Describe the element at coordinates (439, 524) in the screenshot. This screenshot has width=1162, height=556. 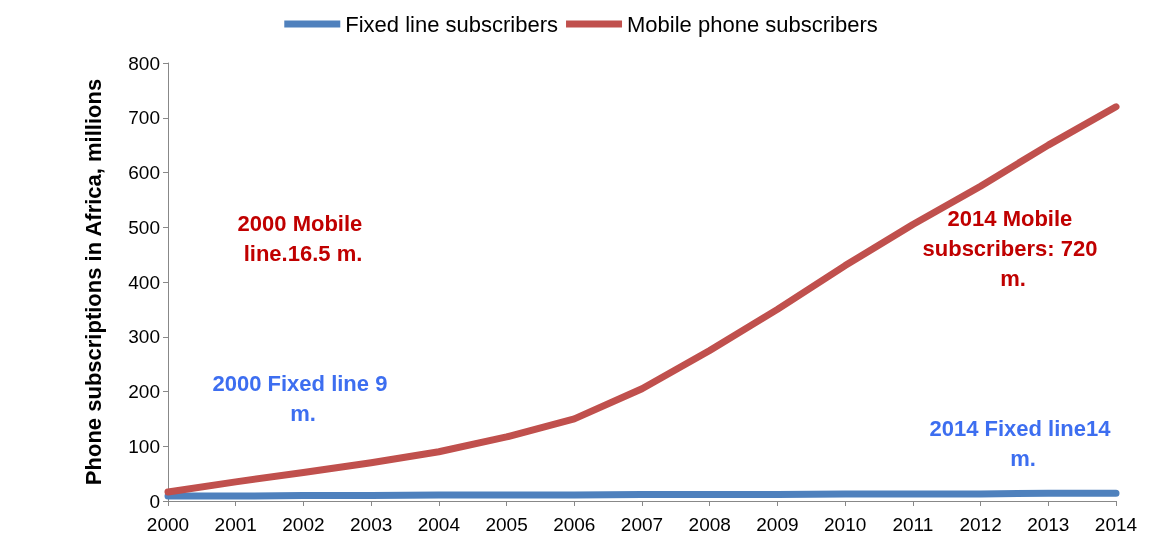
I see `x-tick-label: 2004` at that location.